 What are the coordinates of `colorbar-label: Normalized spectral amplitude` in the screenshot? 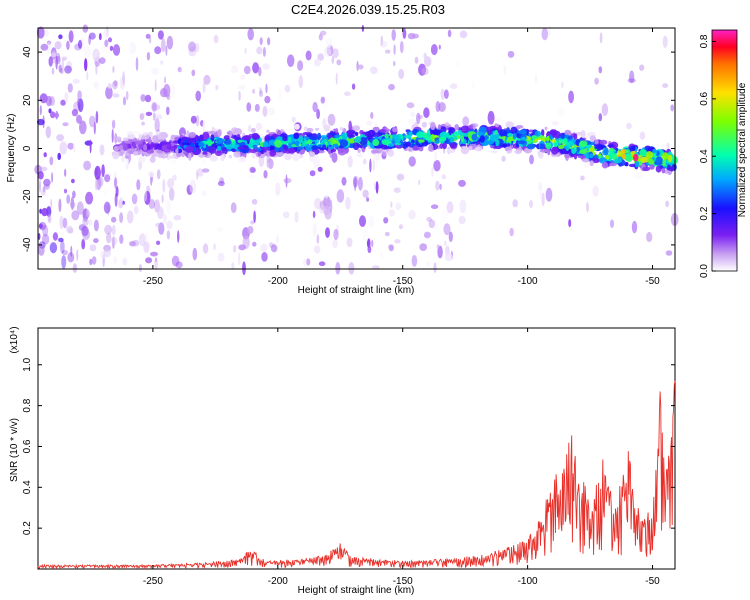 It's located at (742, 149).